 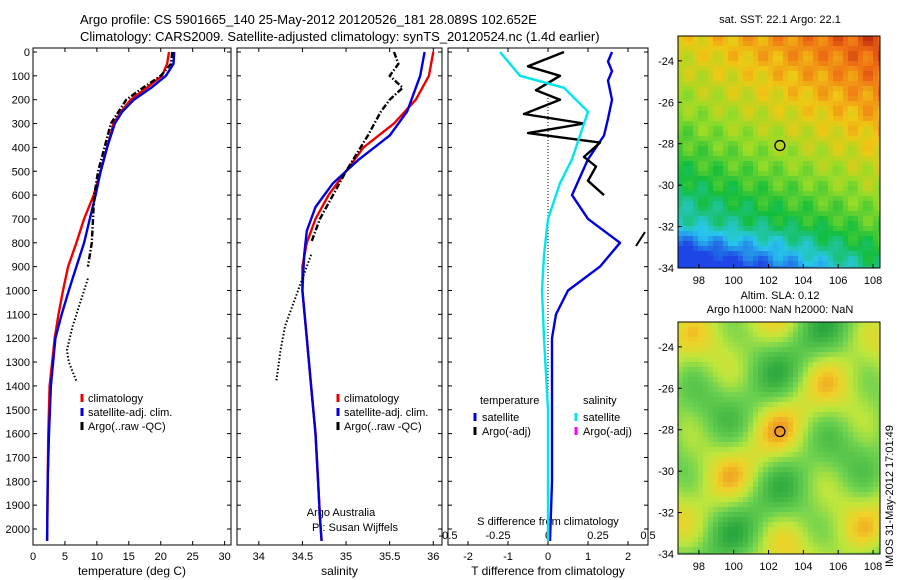 I want to click on temperature-xtick-label: 20, so click(x=161, y=557).